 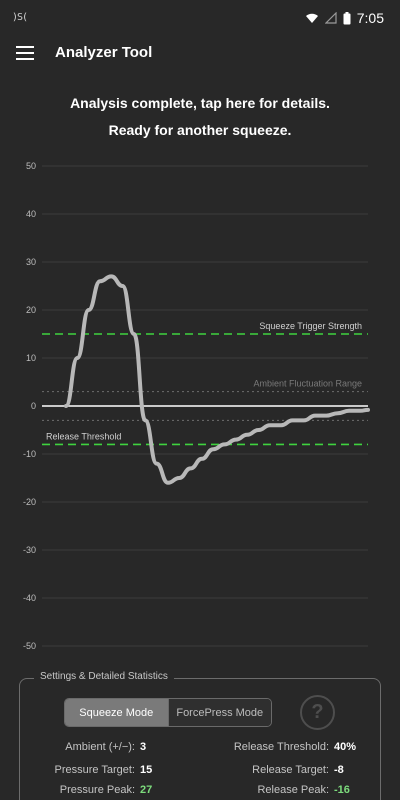 What do you see at coordinates (345, 747) in the screenshot?
I see `stat-value: 40%` at bounding box center [345, 747].